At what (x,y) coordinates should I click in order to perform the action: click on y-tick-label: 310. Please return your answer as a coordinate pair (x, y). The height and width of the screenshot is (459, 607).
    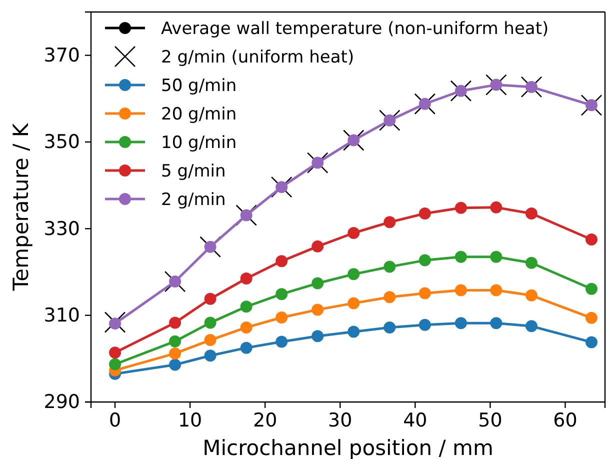
    Looking at the image, I should click on (62, 315).